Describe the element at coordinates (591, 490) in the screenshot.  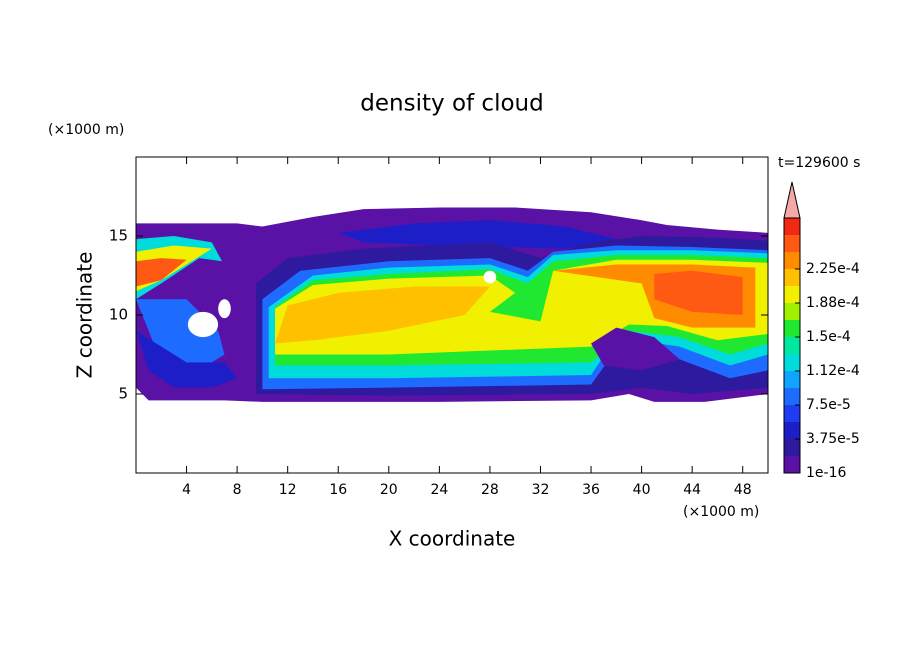
I see `x-tick-label: 36` at that location.